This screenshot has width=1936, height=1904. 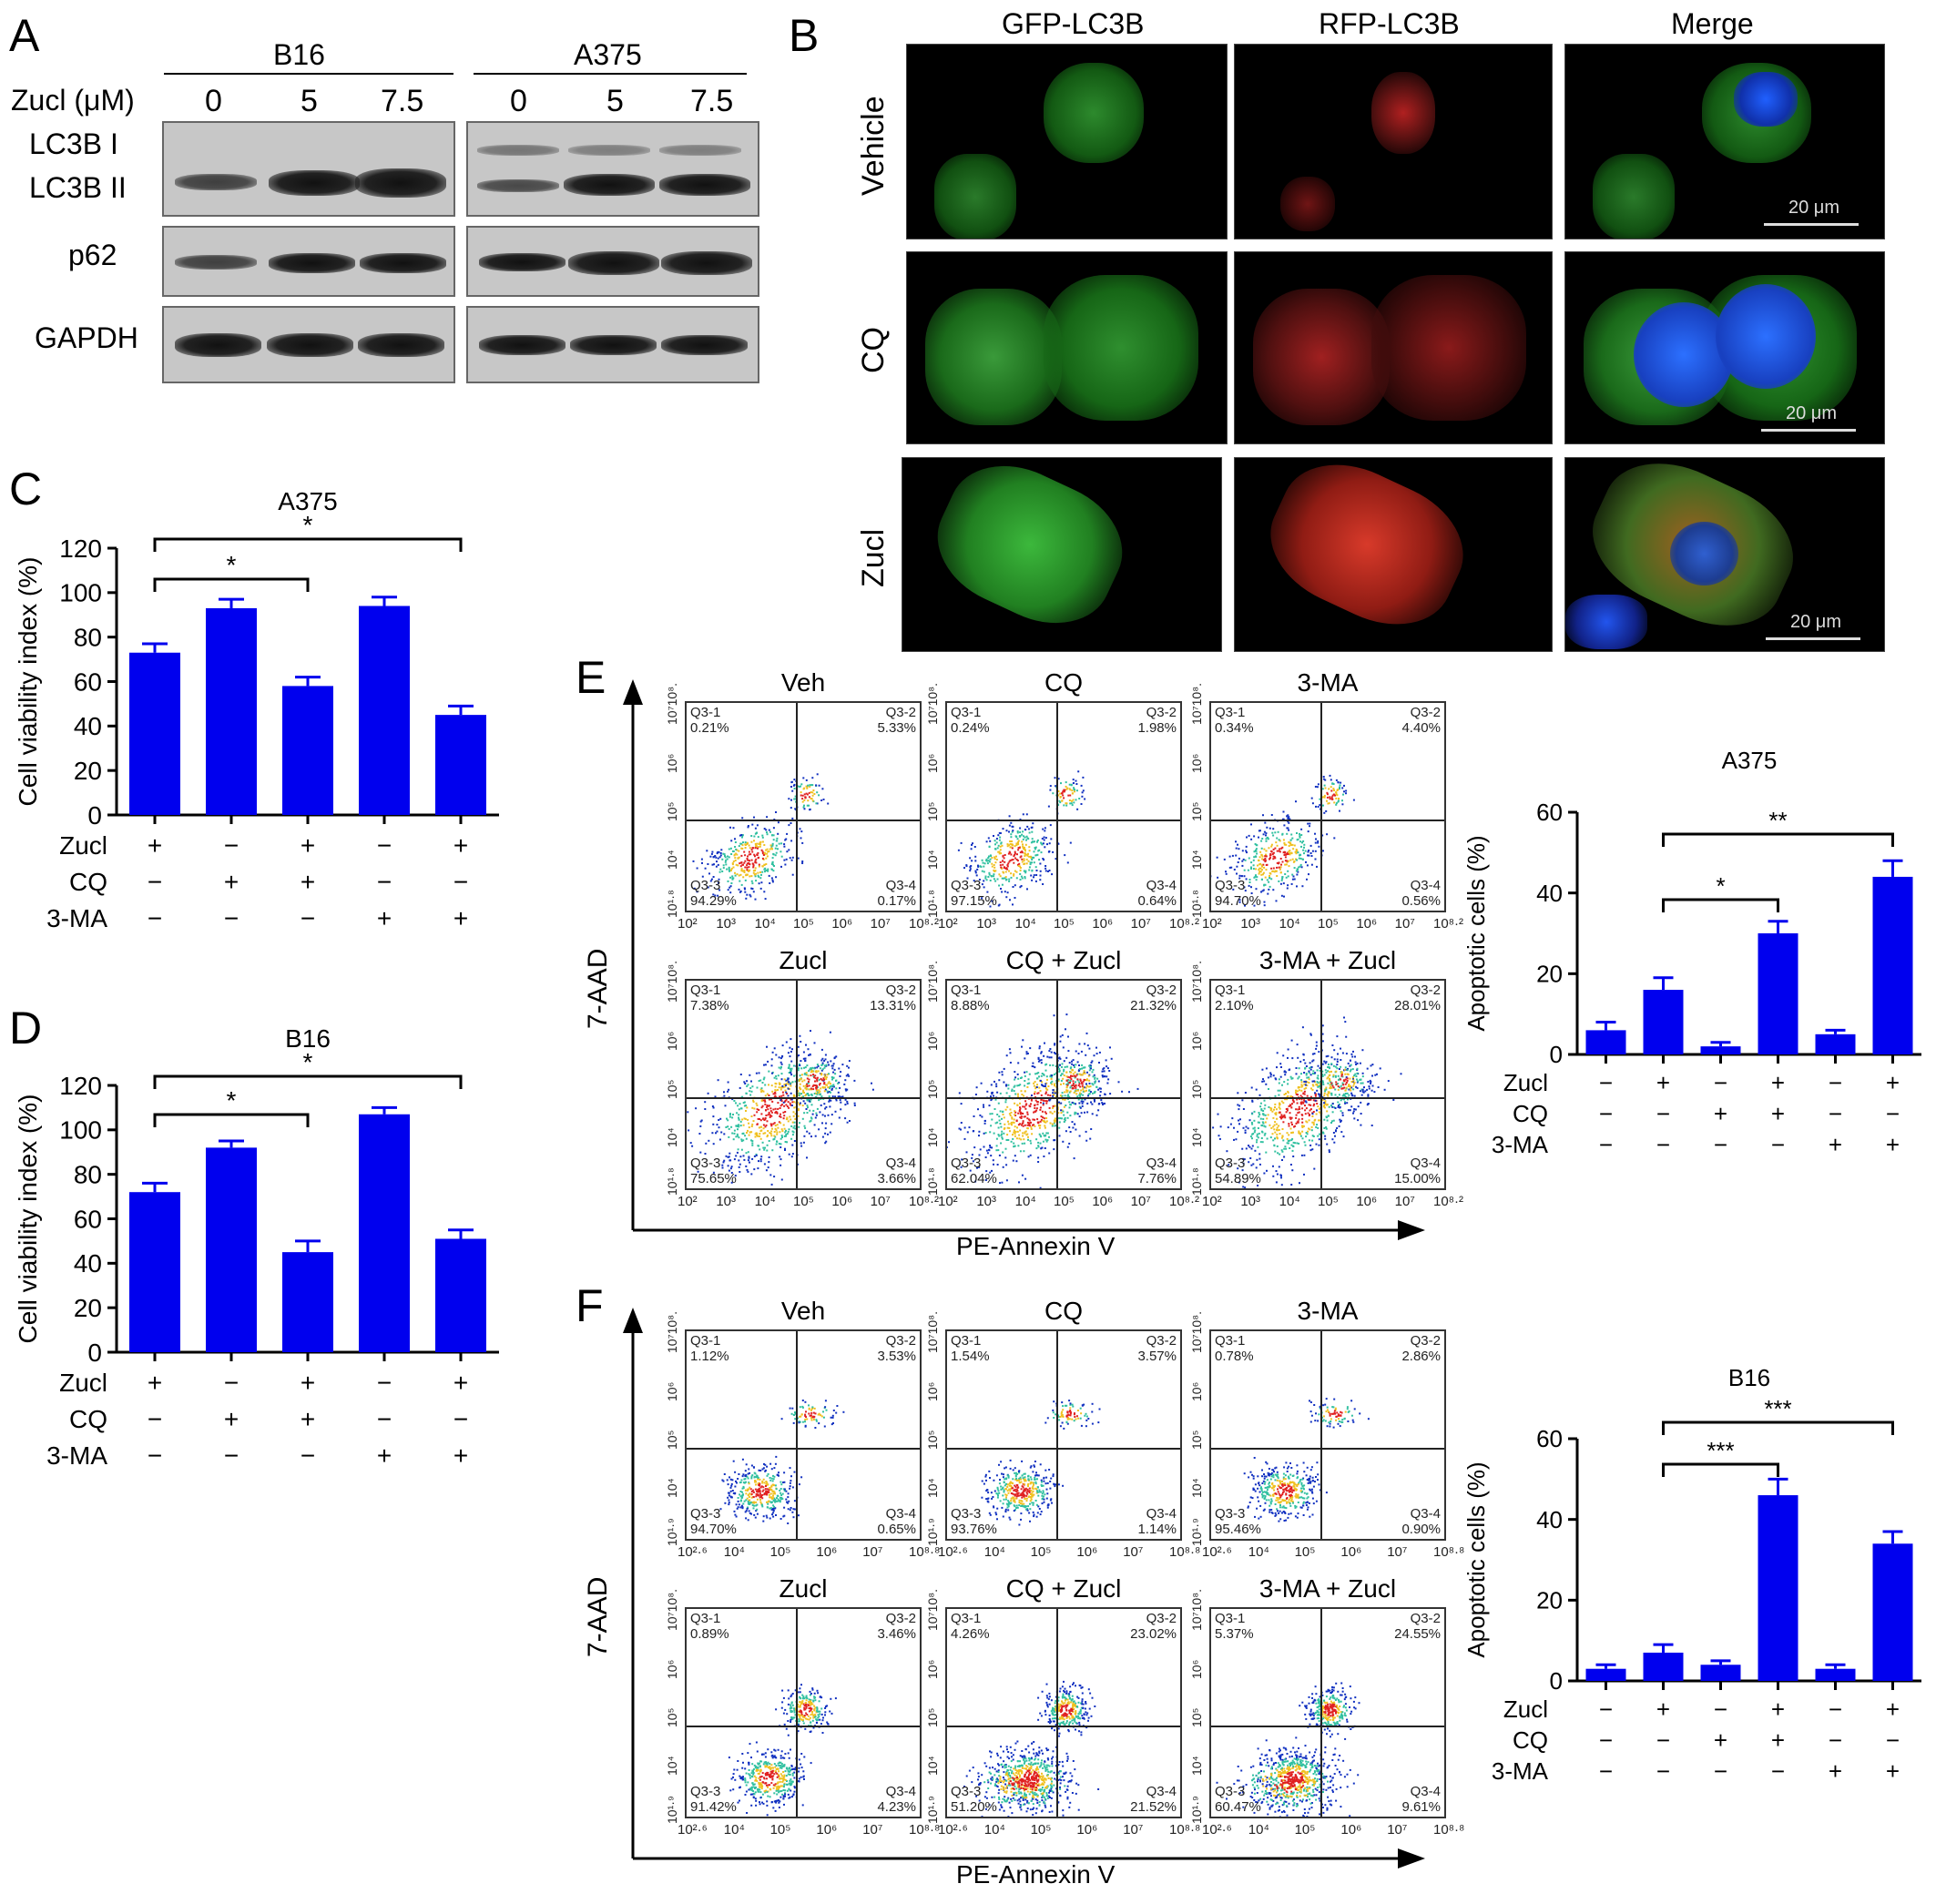 What do you see at coordinates (1549, 1600) in the screenshot?
I see `y-tick-label: 20` at bounding box center [1549, 1600].